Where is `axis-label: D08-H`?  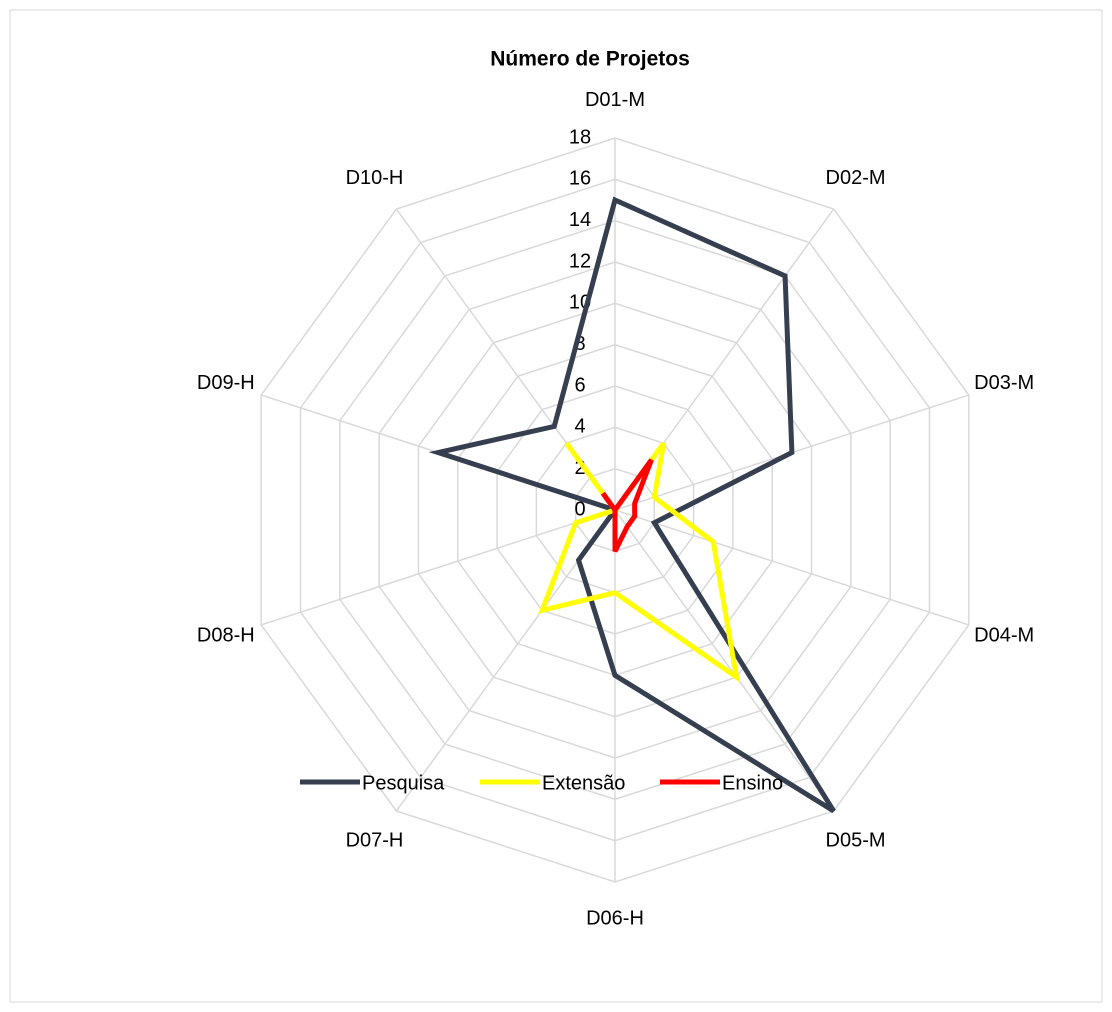 axis-label: D08-H is located at coordinates (226, 636).